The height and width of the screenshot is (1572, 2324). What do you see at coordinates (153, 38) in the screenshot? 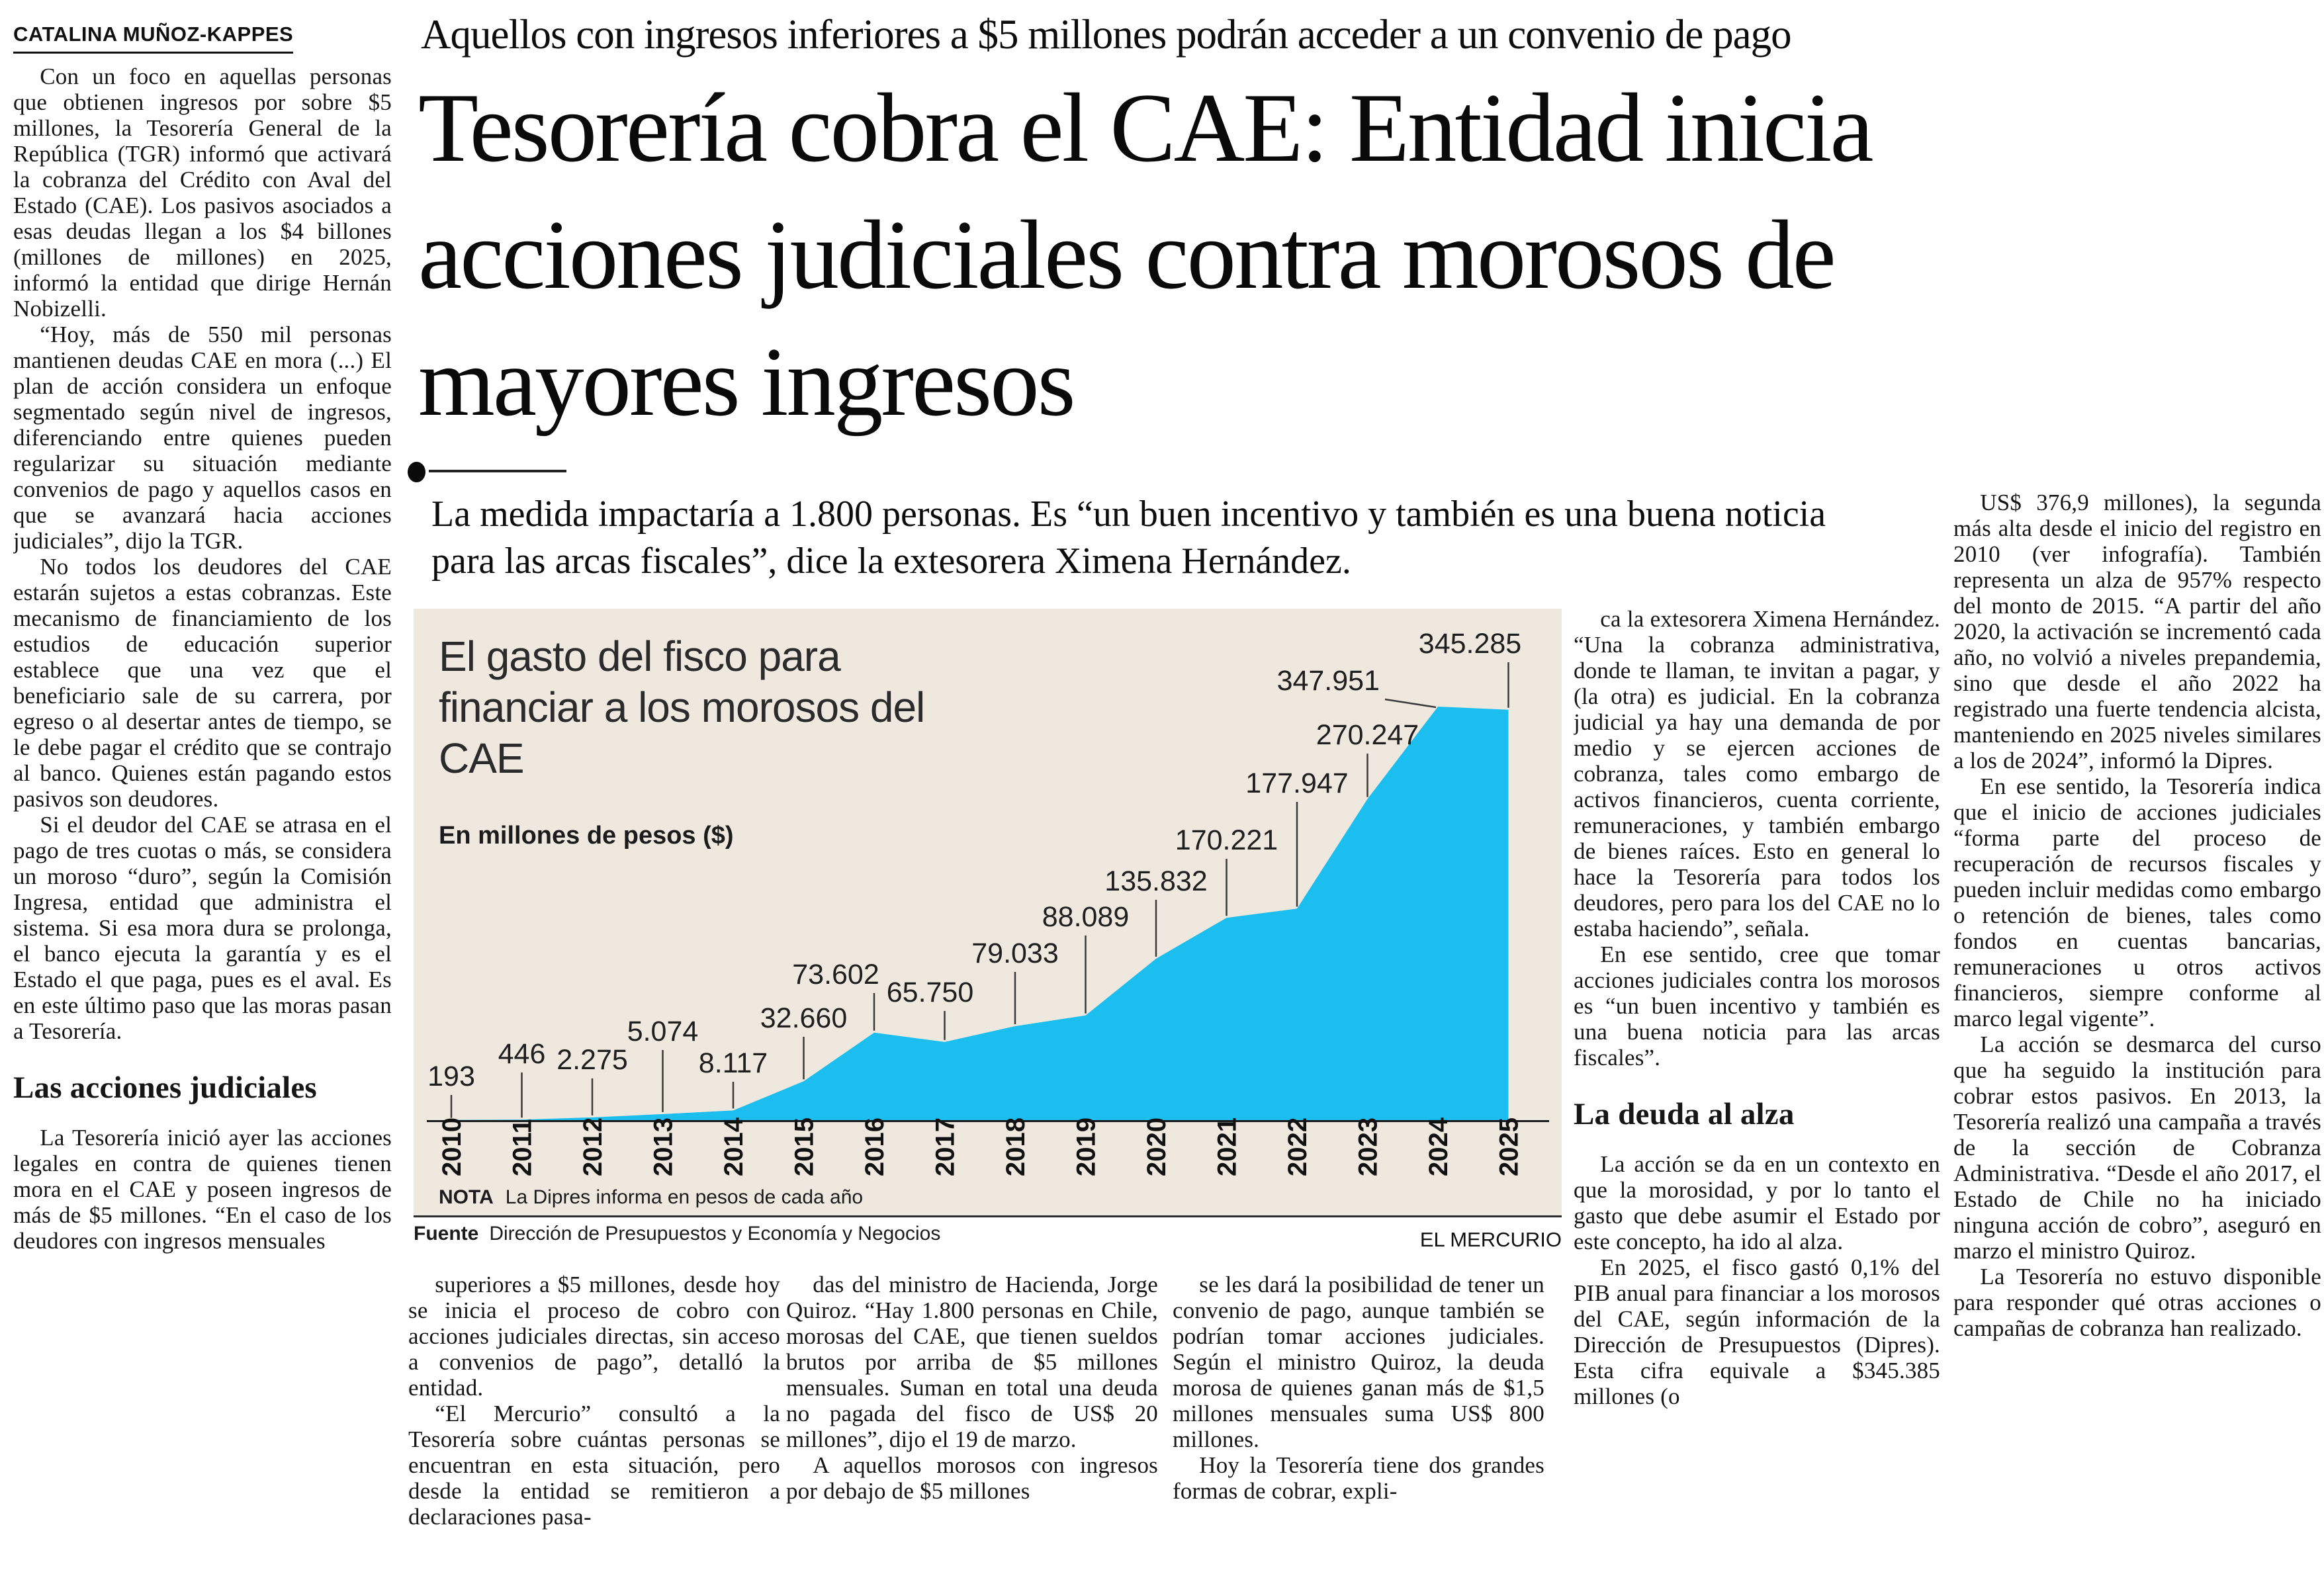
I see `byline: CATALINA MUÑOZ-KAPPES` at bounding box center [153, 38].